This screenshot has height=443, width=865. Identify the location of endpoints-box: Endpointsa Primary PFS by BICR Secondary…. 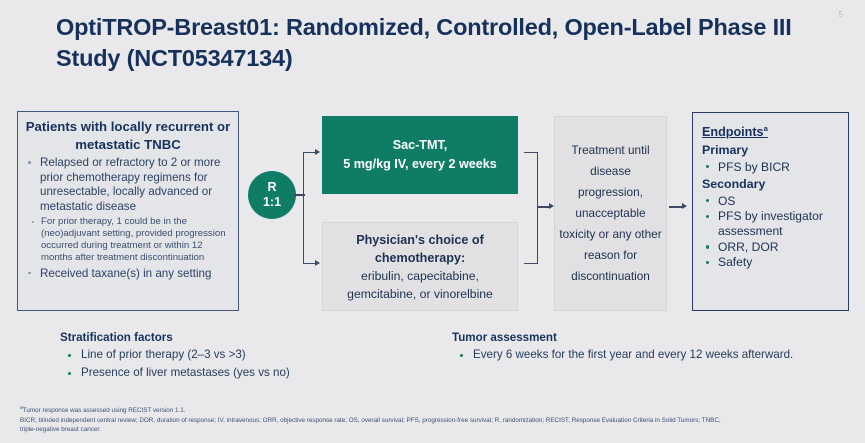
(770, 211).